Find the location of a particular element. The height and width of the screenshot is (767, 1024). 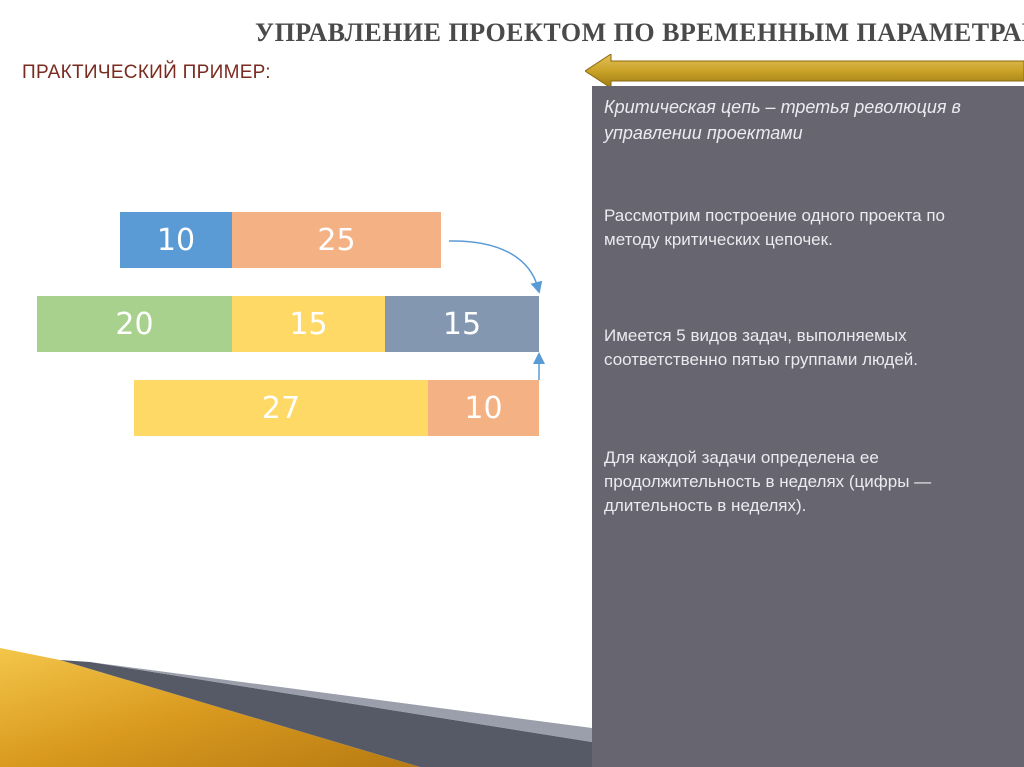

task-bar: 25 is located at coordinates (336, 240).